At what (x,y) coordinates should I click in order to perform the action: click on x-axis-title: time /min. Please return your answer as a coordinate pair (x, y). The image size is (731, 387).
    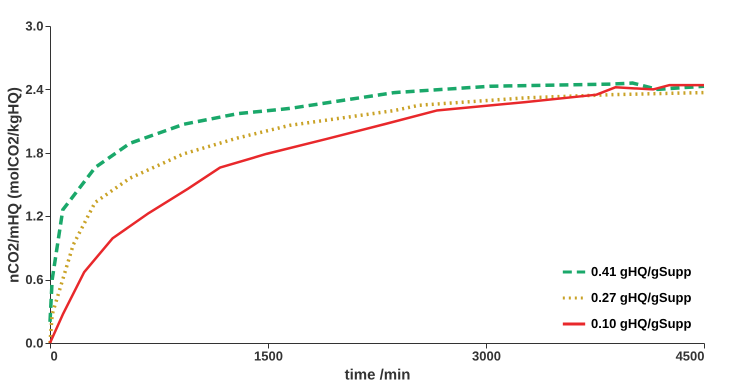
    Looking at the image, I should click on (377, 375).